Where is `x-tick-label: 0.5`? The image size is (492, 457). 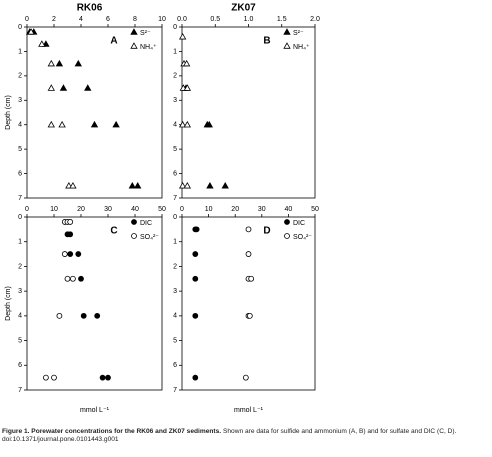
x-tick-label: 0.5 is located at coordinates (215, 19).